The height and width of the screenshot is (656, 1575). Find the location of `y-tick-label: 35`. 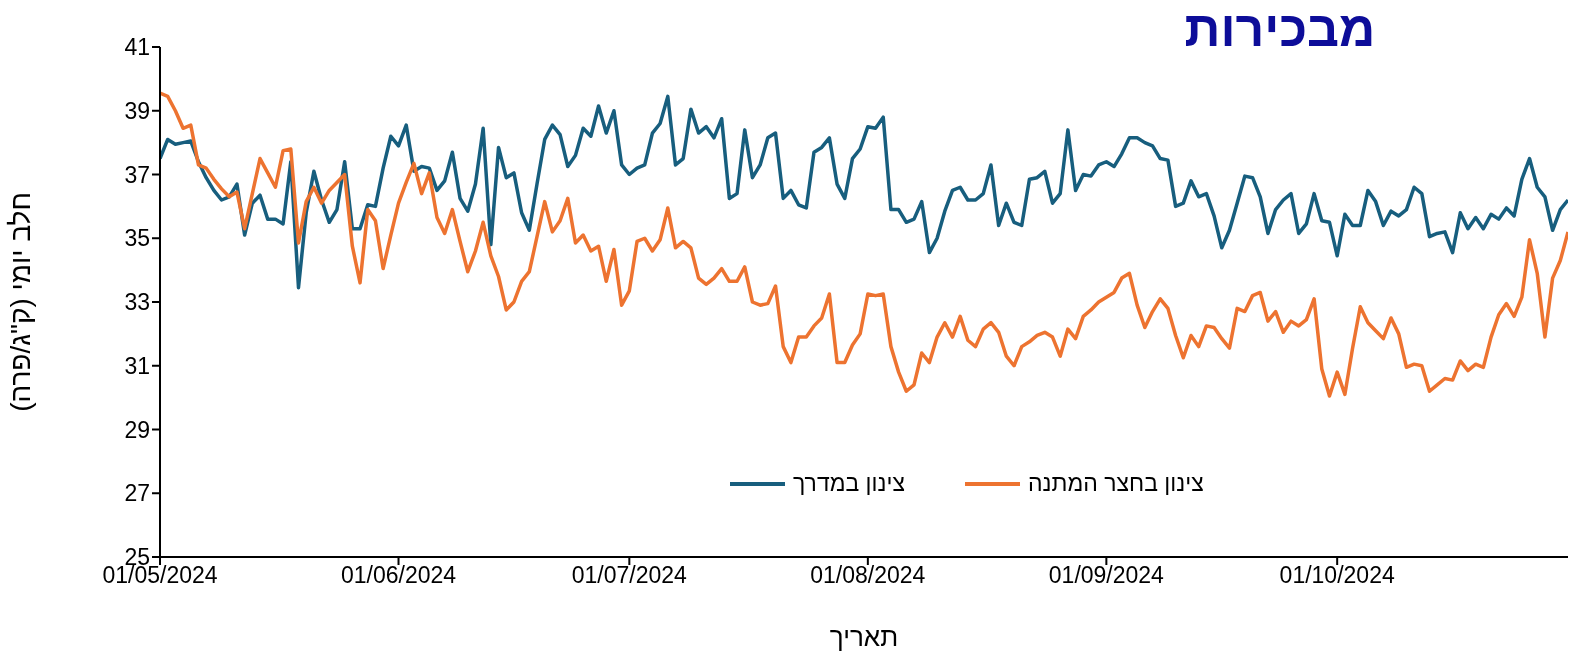

y-tick-label: 35 is located at coordinates (137, 238).